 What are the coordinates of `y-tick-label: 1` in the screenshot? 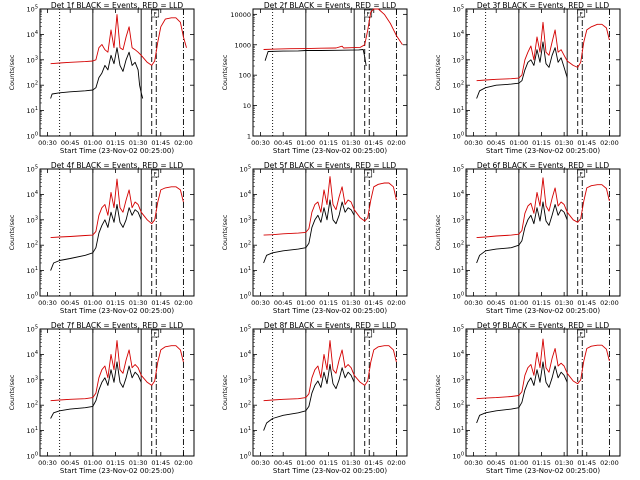 It's located at (249, 137).